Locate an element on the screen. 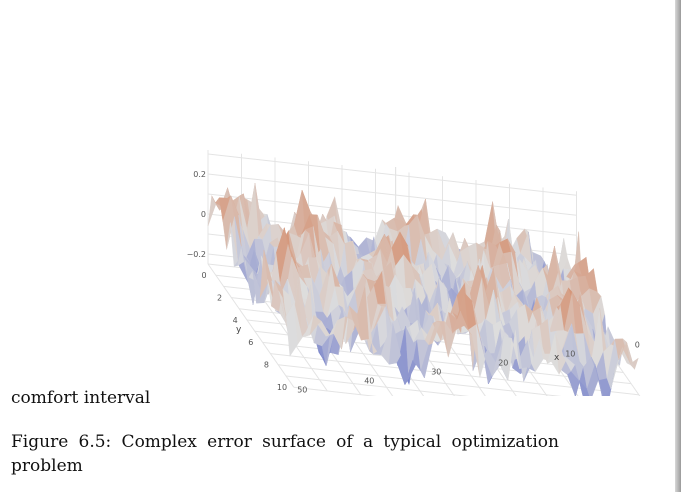 Image resolution: width=681 pixels, height=492 pixels. x-tick-label: 30 is located at coordinates (436, 372).